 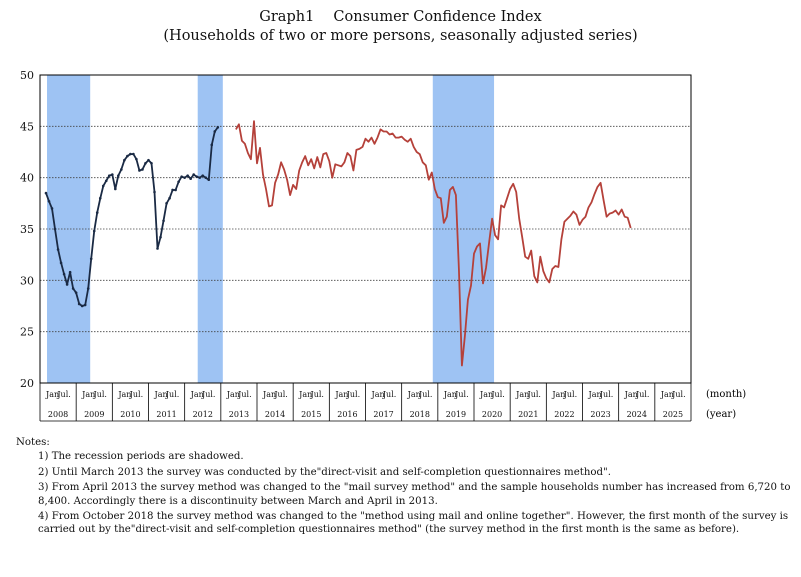 I want to click on notes-heading: Notes:, so click(x=33, y=442).